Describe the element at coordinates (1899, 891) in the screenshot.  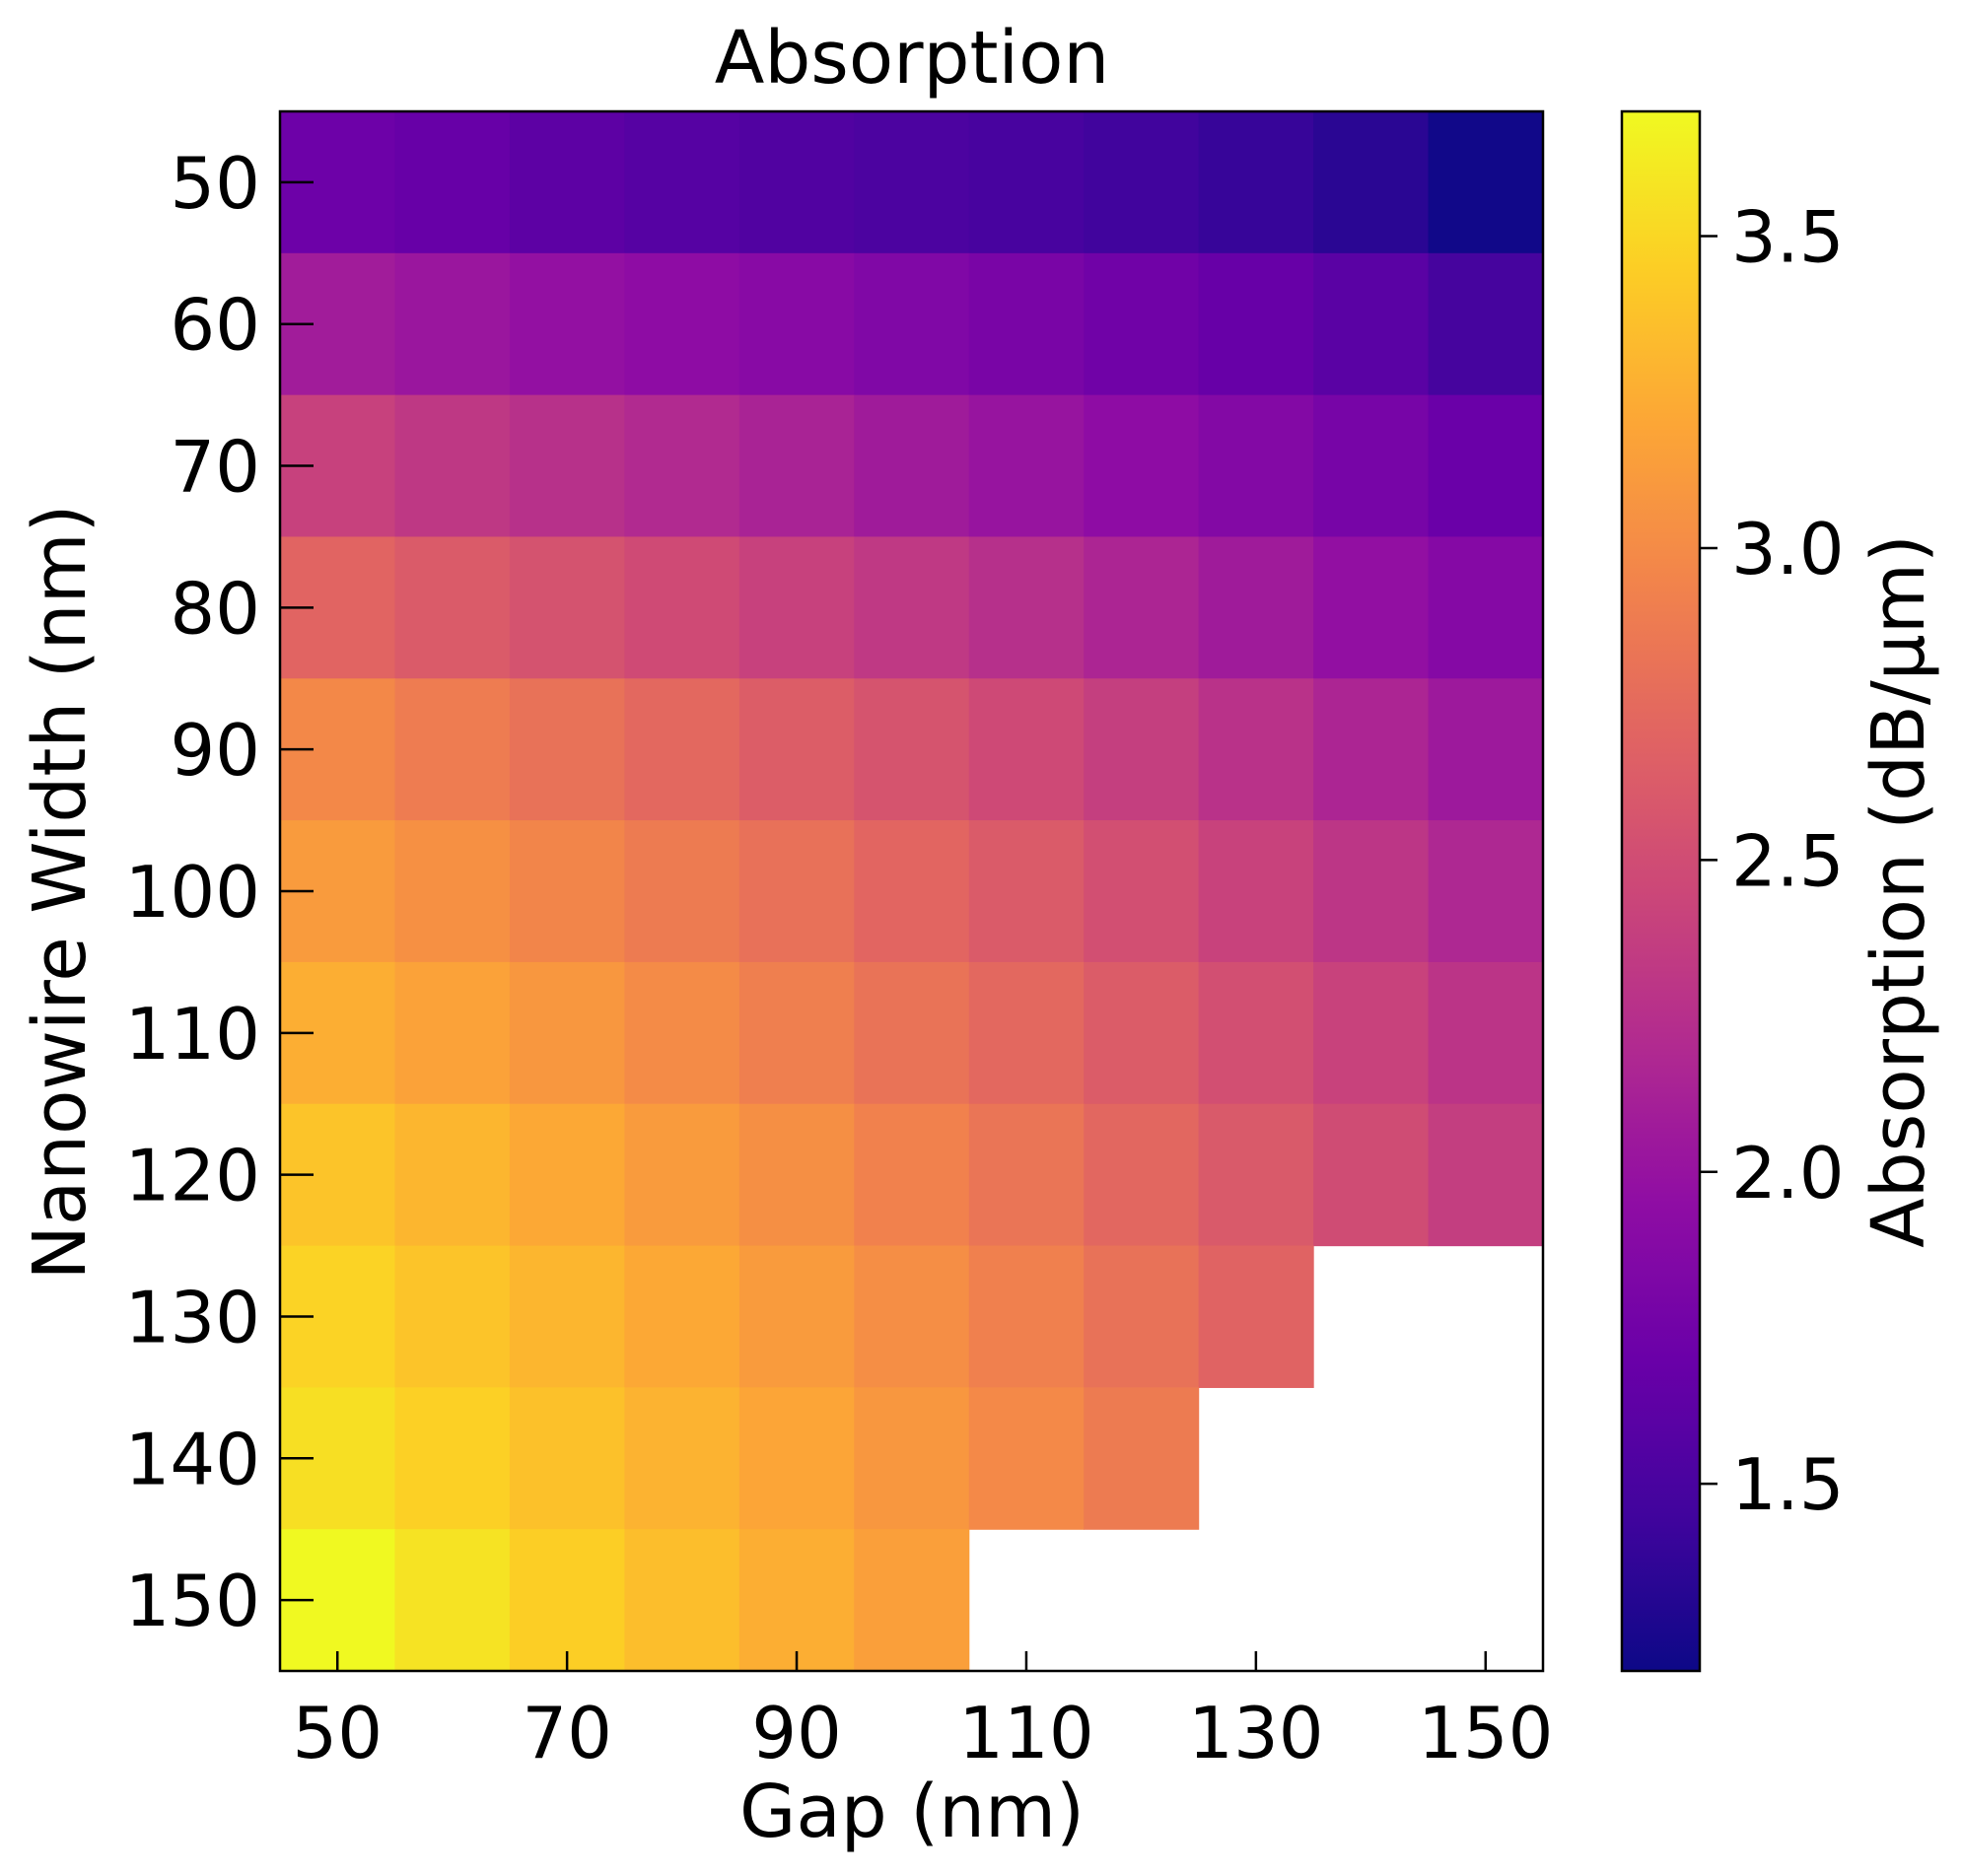
I see `colorbar-label: Absorption (dB/μm)` at that location.